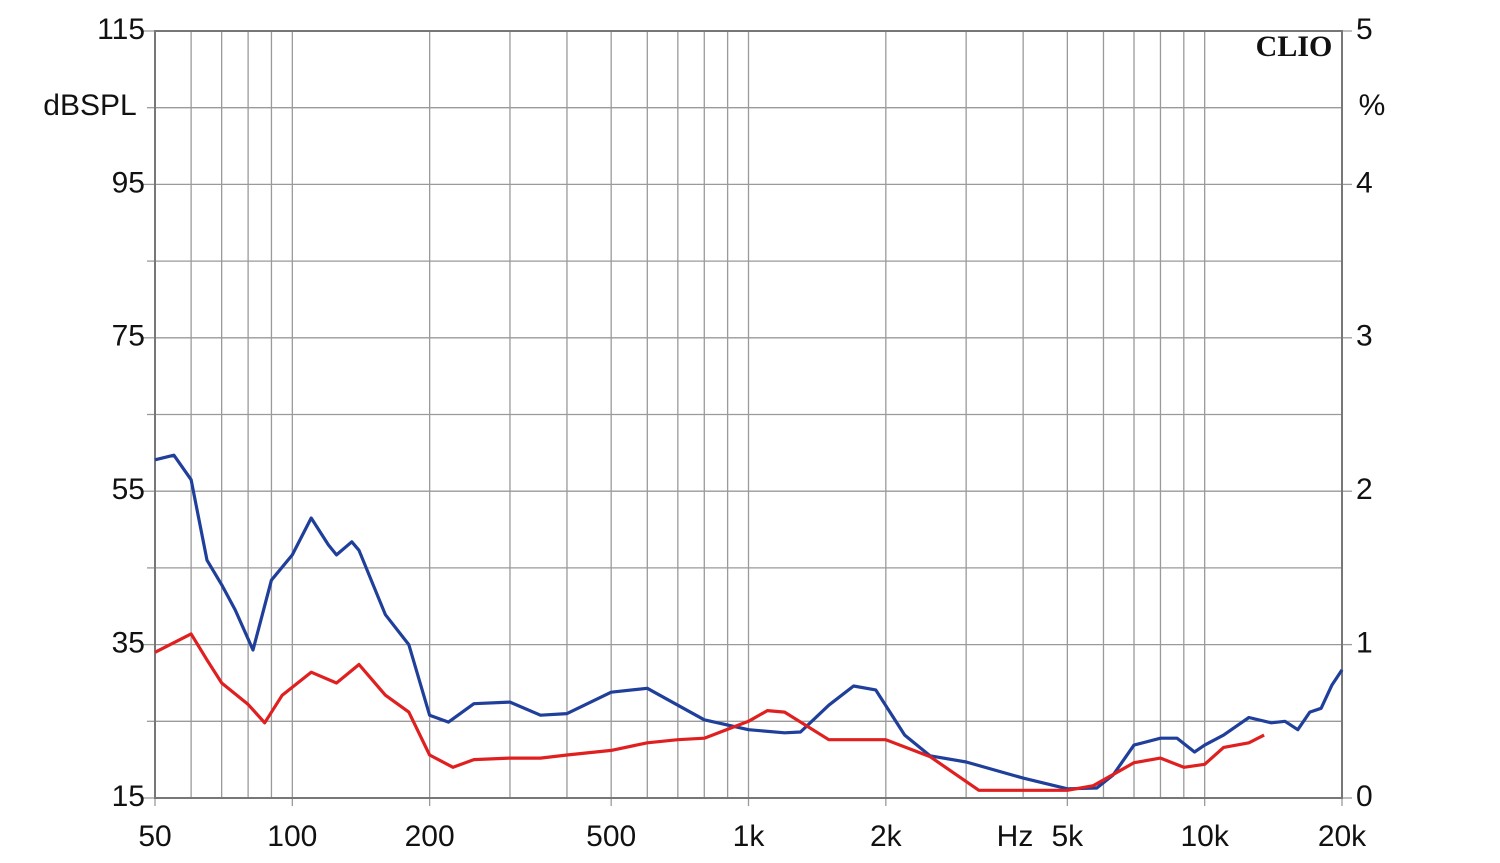 The width and height of the screenshot is (1500, 863). What do you see at coordinates (121, 29) in the screenshot?
I see `y-tick-label: 115` at bounding box center [121, 29].